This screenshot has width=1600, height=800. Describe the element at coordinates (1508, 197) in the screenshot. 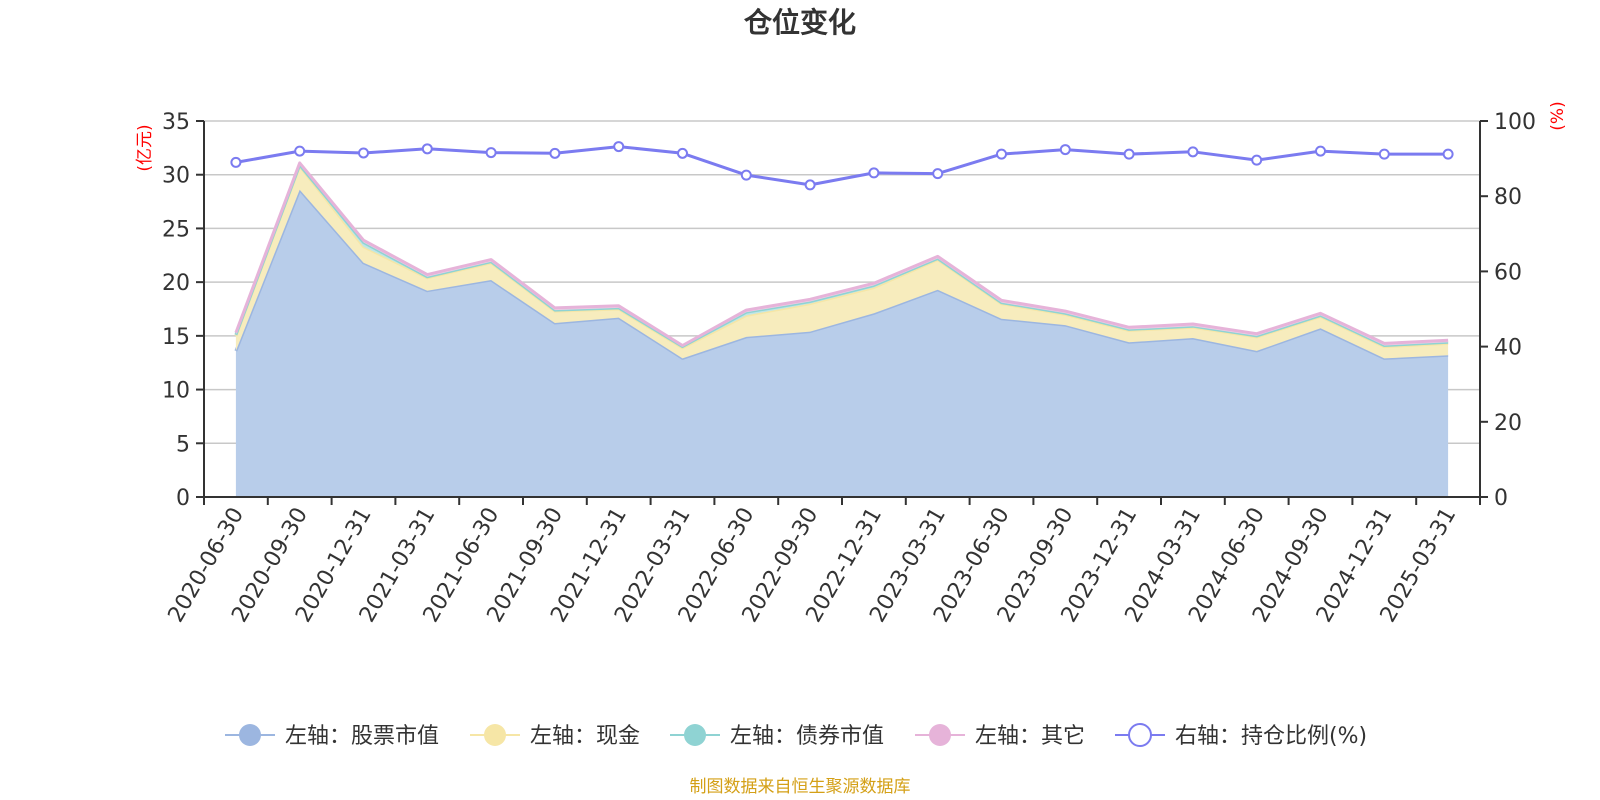

I see `right-tick-label: 80` at that location.